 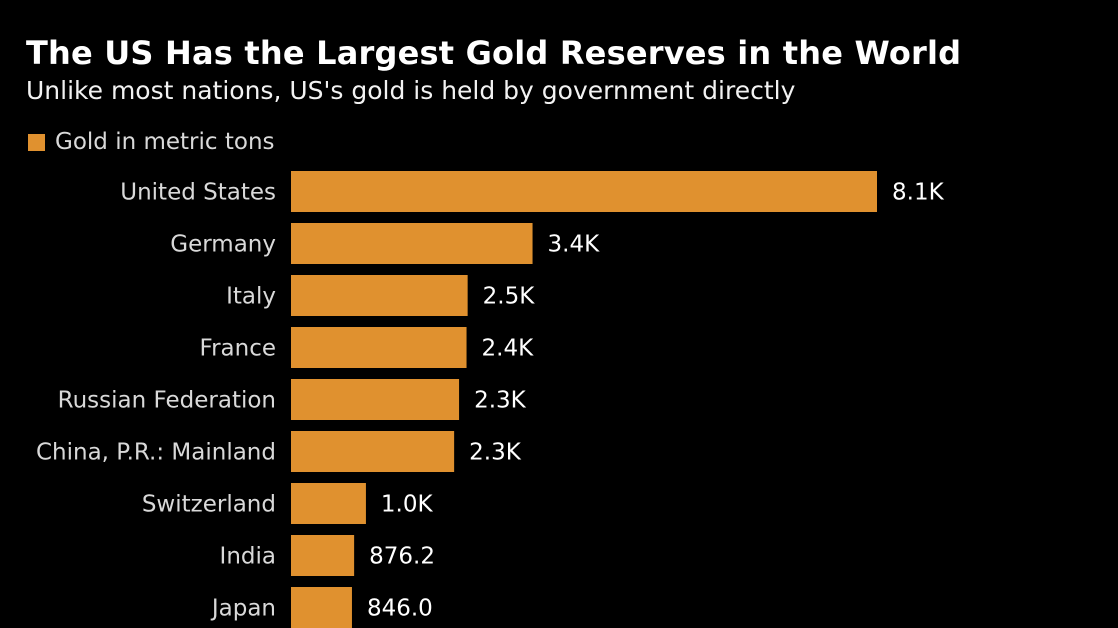 I want to click on bar-switzerland, so click(x=328, y=503).